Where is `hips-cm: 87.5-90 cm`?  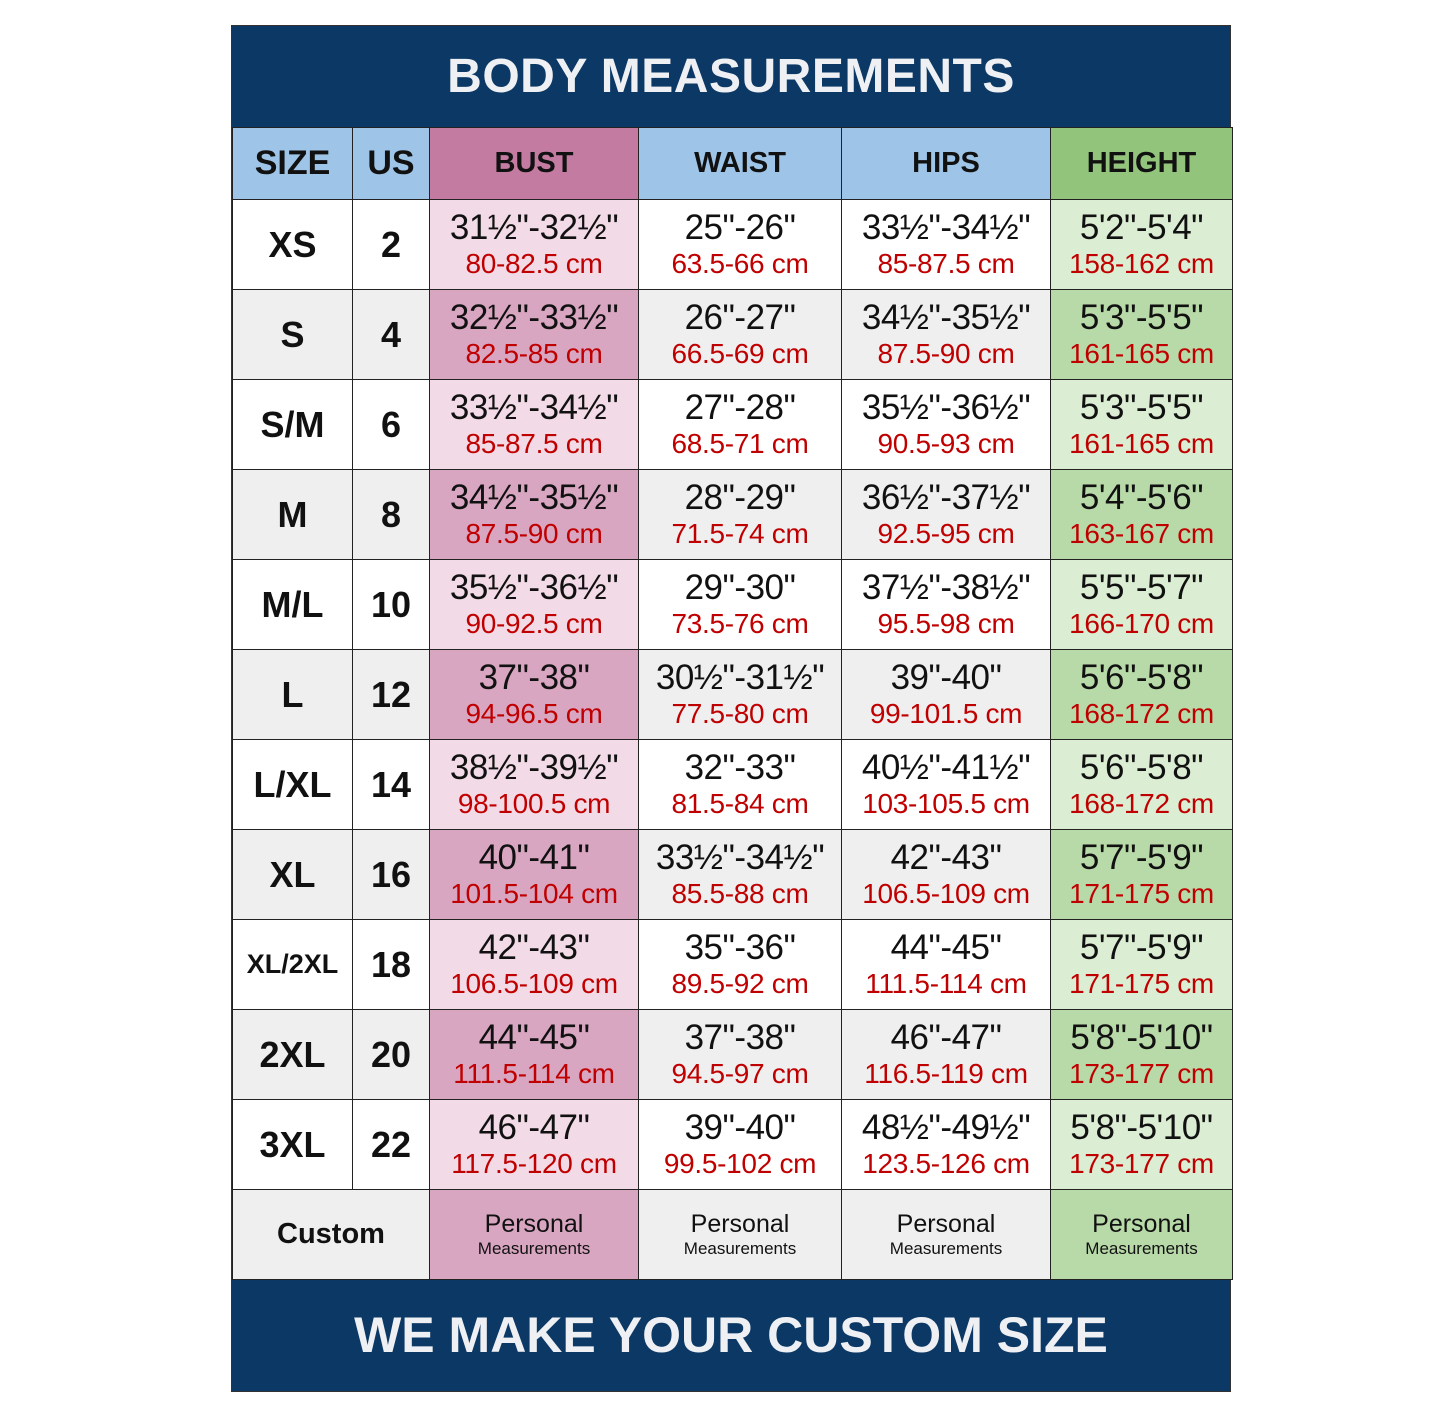
hips-cm: 87.5-90 cm is located at coordinates (946, 353).